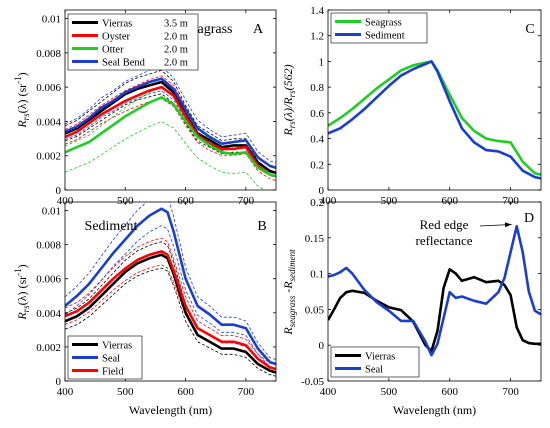 This screenshot has width=550, height=428. I want to click on series-line-sediment, so click(434, 120).